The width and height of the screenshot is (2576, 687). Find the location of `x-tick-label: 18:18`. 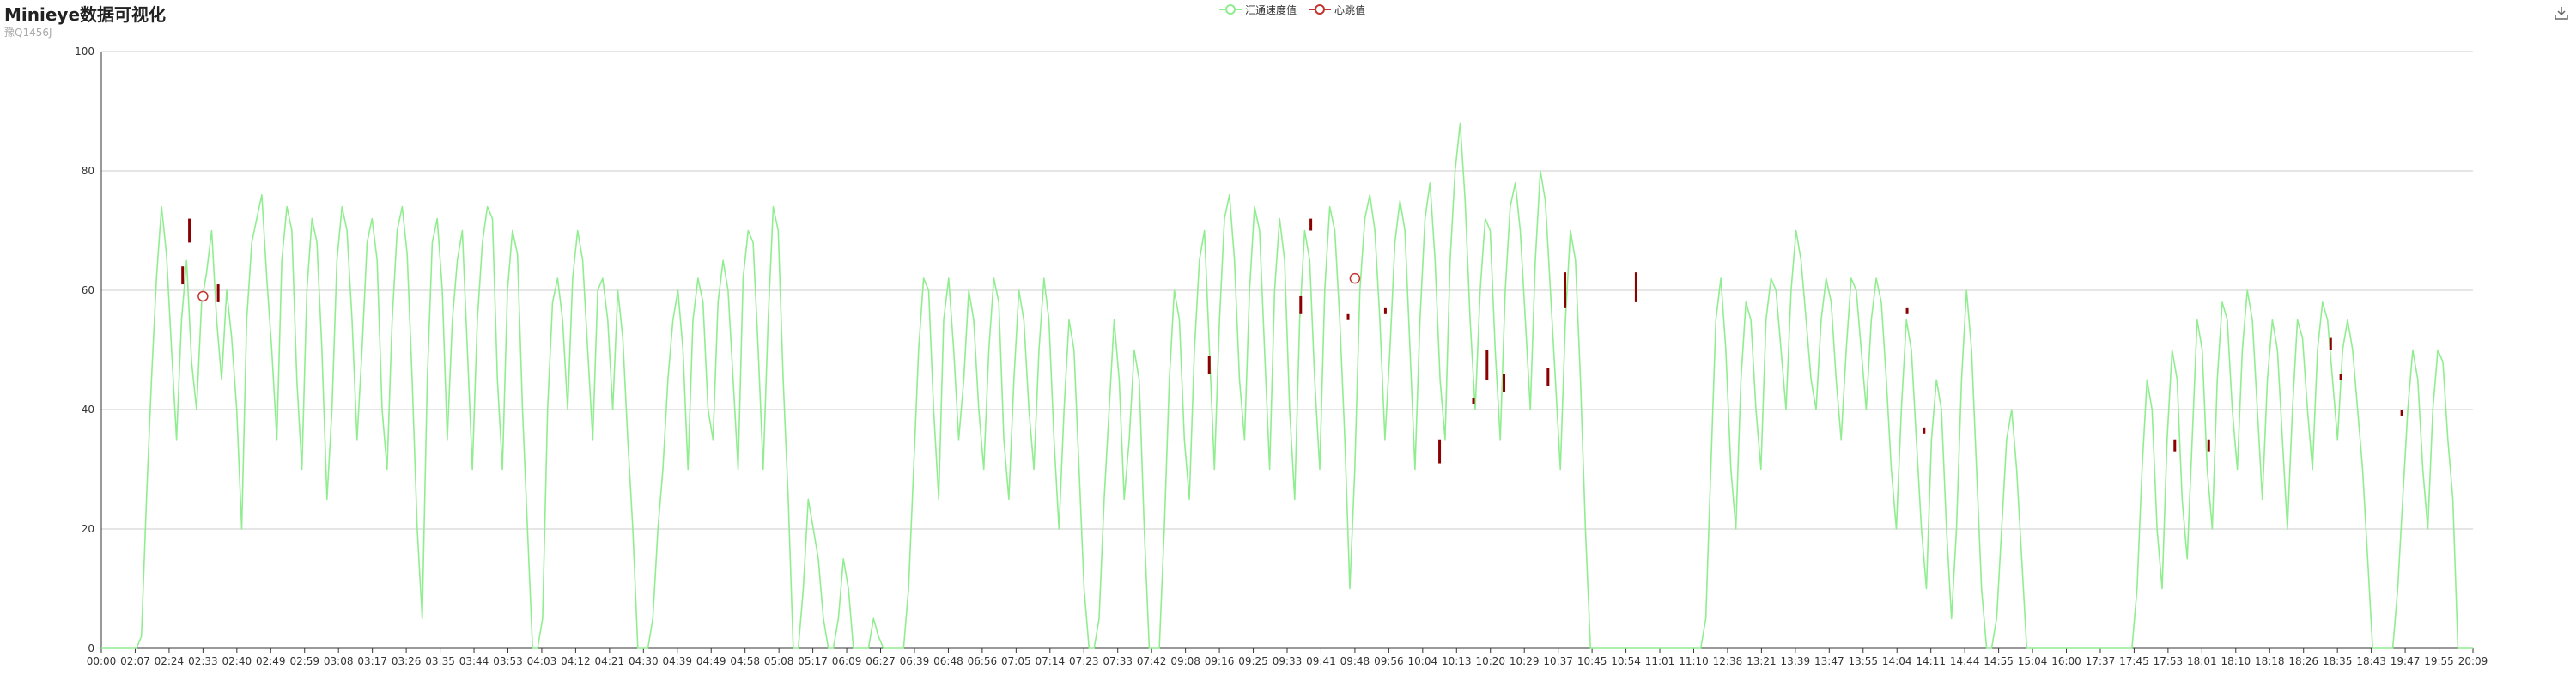

x-tick-label: 18:18 is located at coordinates (2270, 661).